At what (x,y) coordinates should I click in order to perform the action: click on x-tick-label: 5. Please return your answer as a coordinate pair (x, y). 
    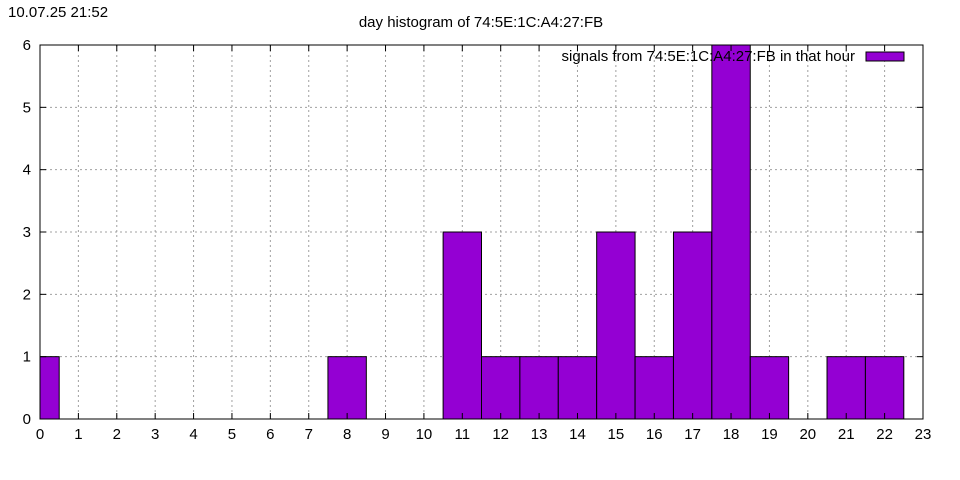
    Looking at the image, I should click on (232, 434).